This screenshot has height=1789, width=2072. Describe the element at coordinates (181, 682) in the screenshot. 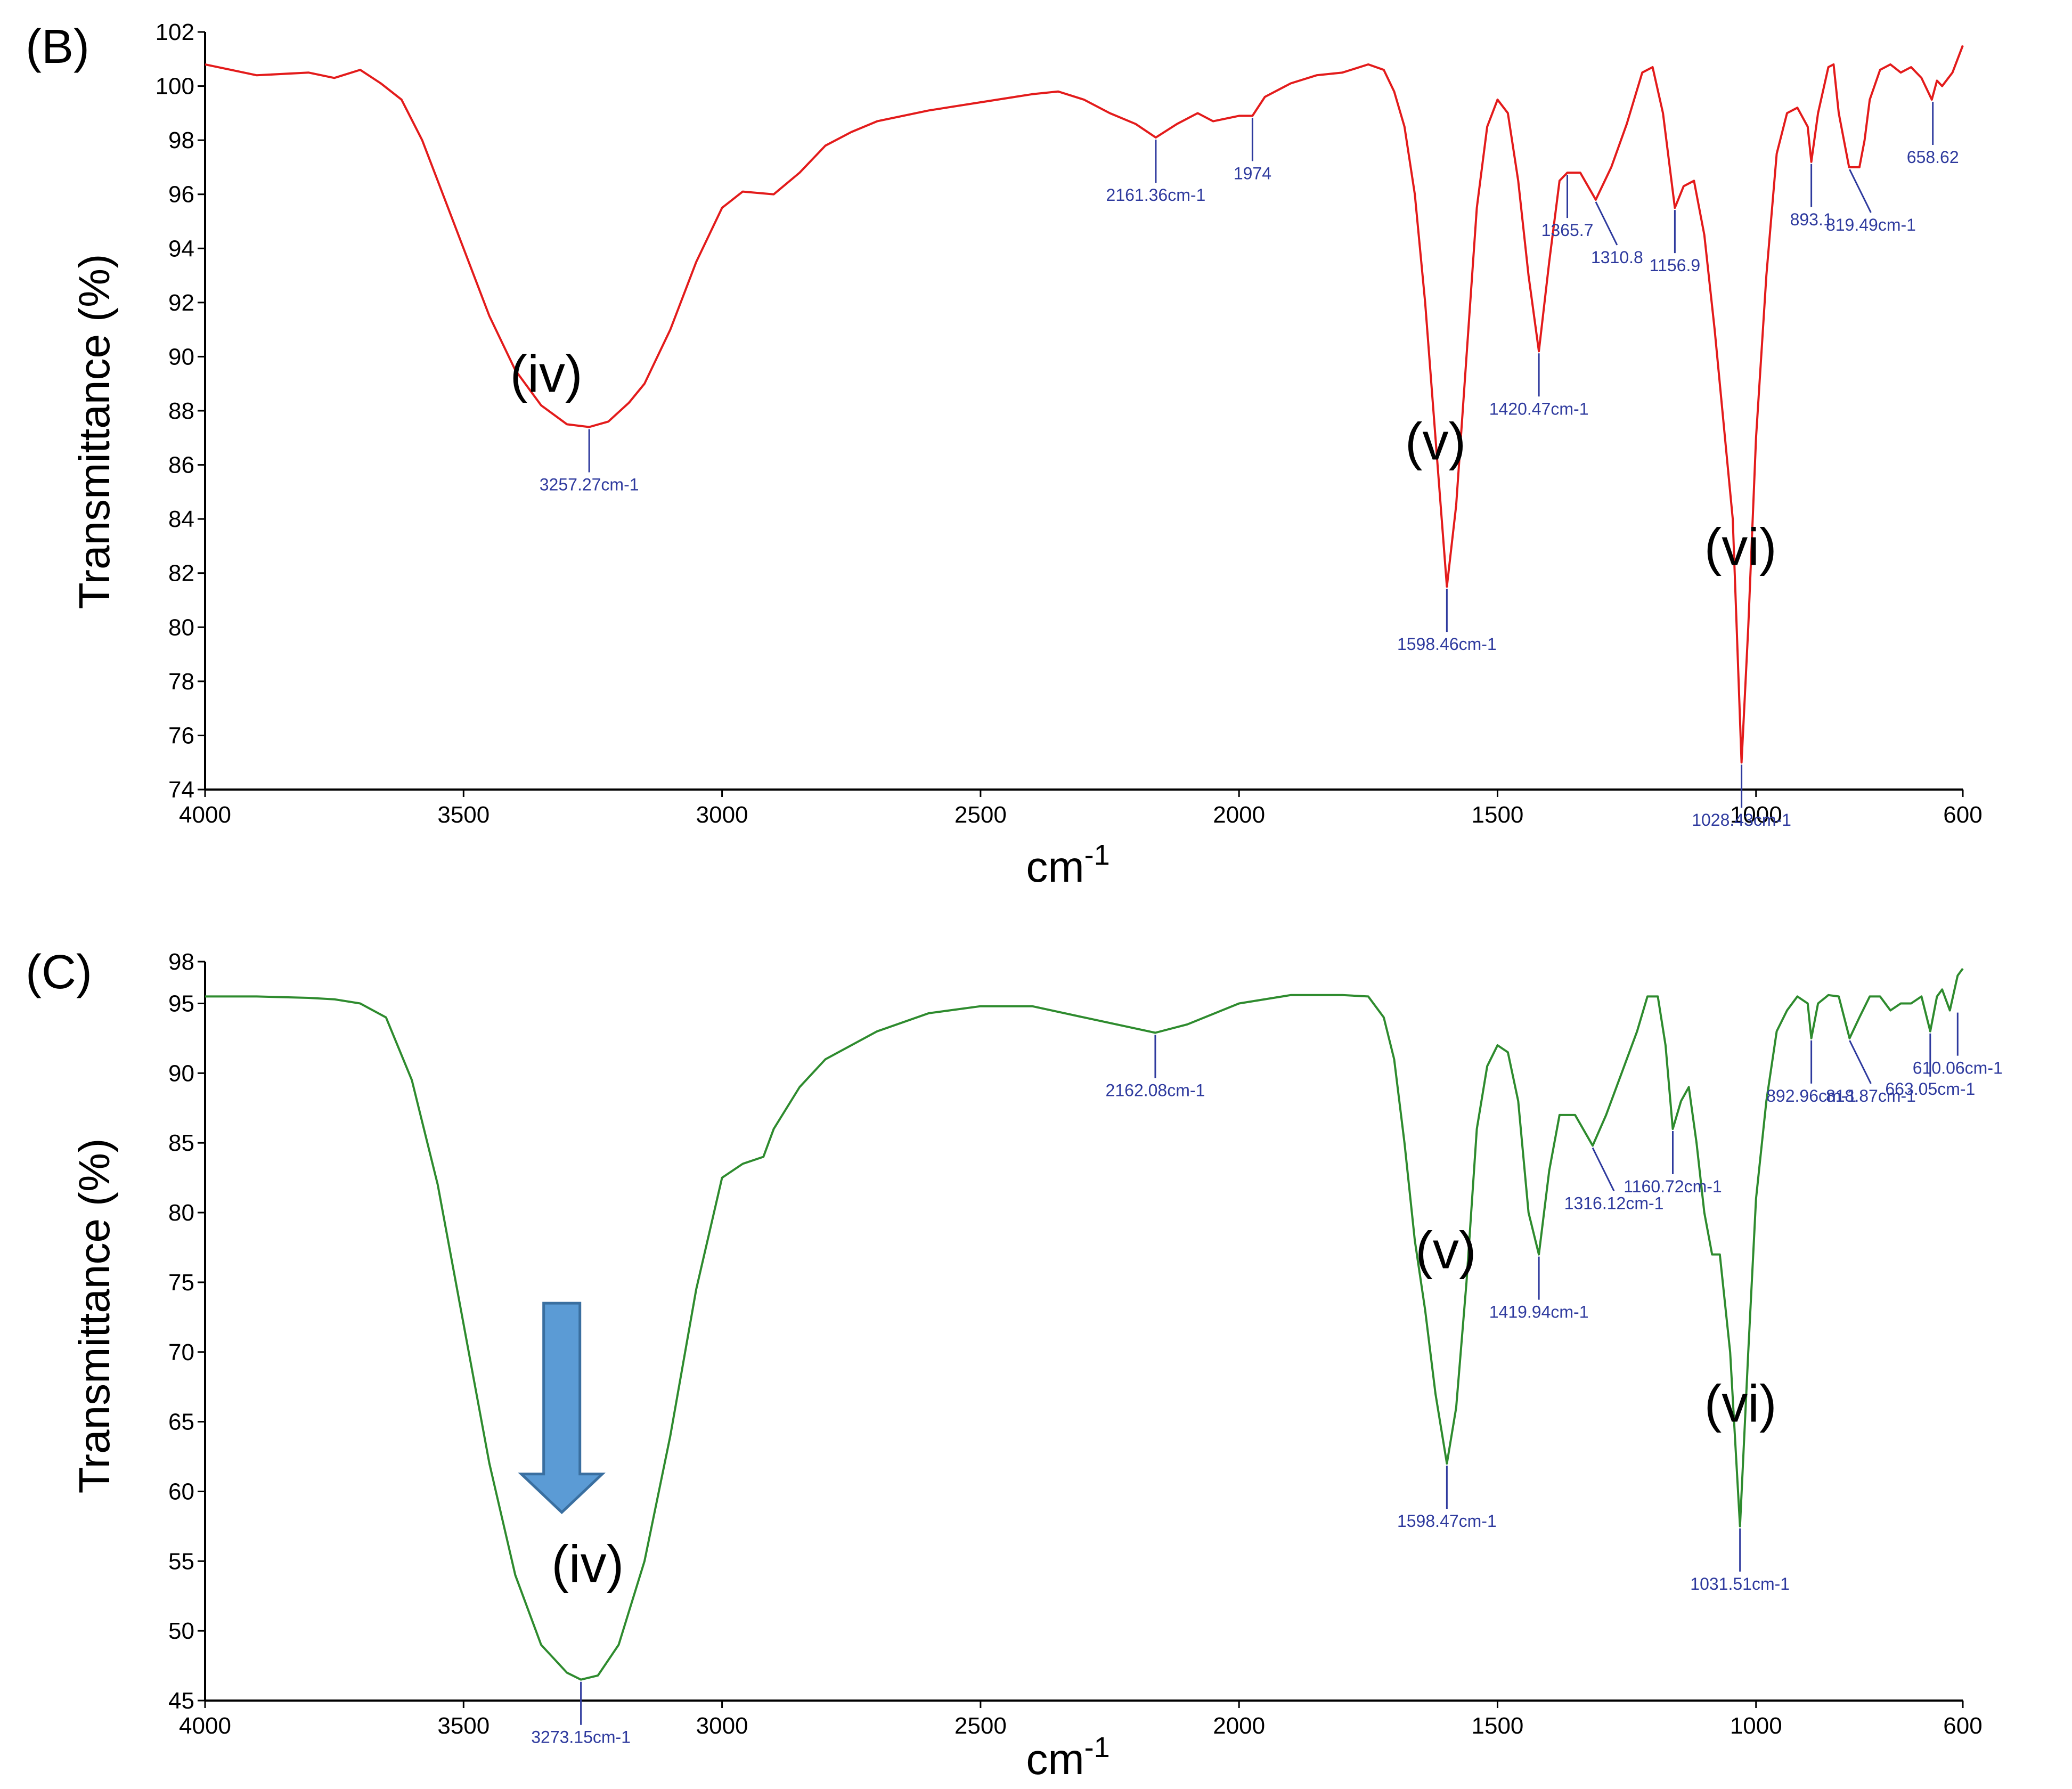

I see `y-tick-label-b: 78` at that location.